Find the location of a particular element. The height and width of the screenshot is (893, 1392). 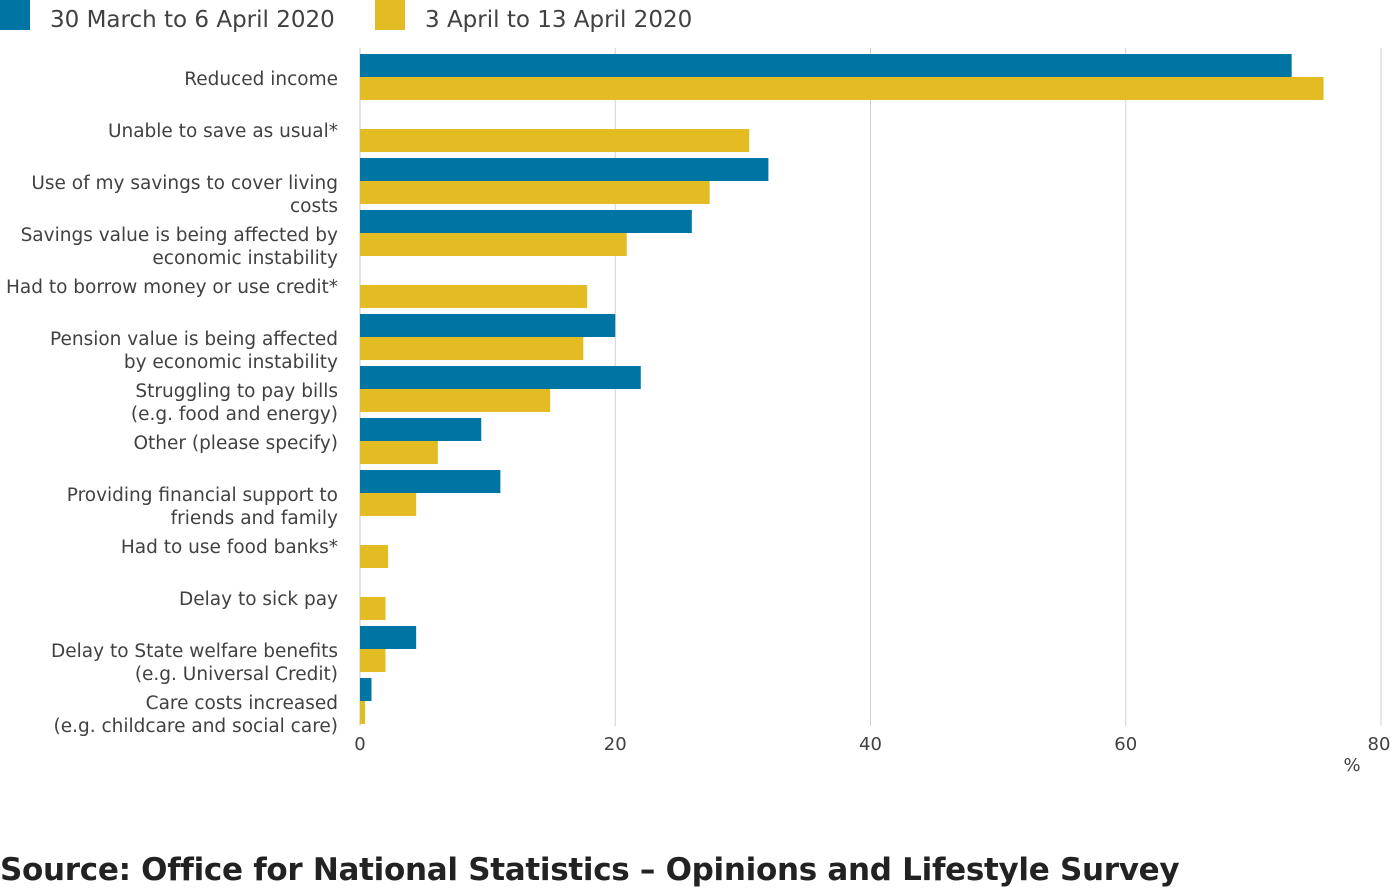

category-label-12-line-0: Care costs increased is located at coordinates (242, 703).